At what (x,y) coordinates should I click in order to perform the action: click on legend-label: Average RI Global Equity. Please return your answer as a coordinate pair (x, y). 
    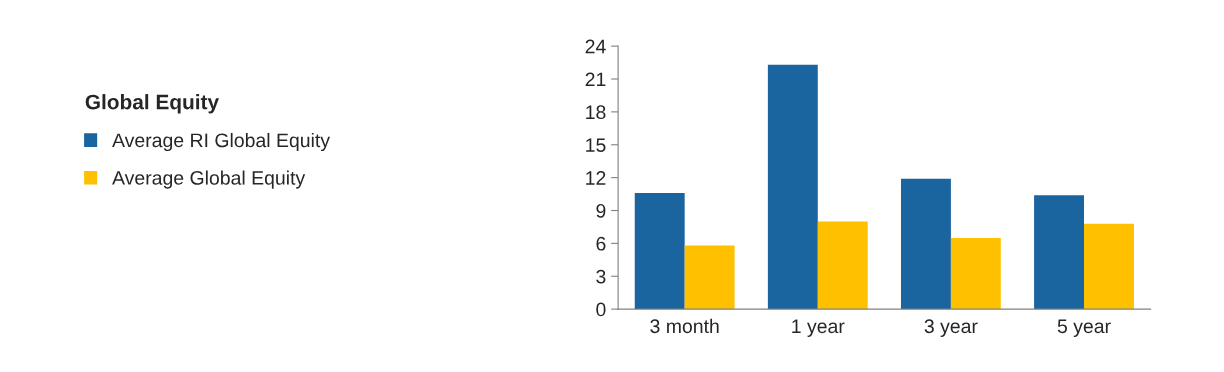
    Looking at the image, I should click on (221, 142).